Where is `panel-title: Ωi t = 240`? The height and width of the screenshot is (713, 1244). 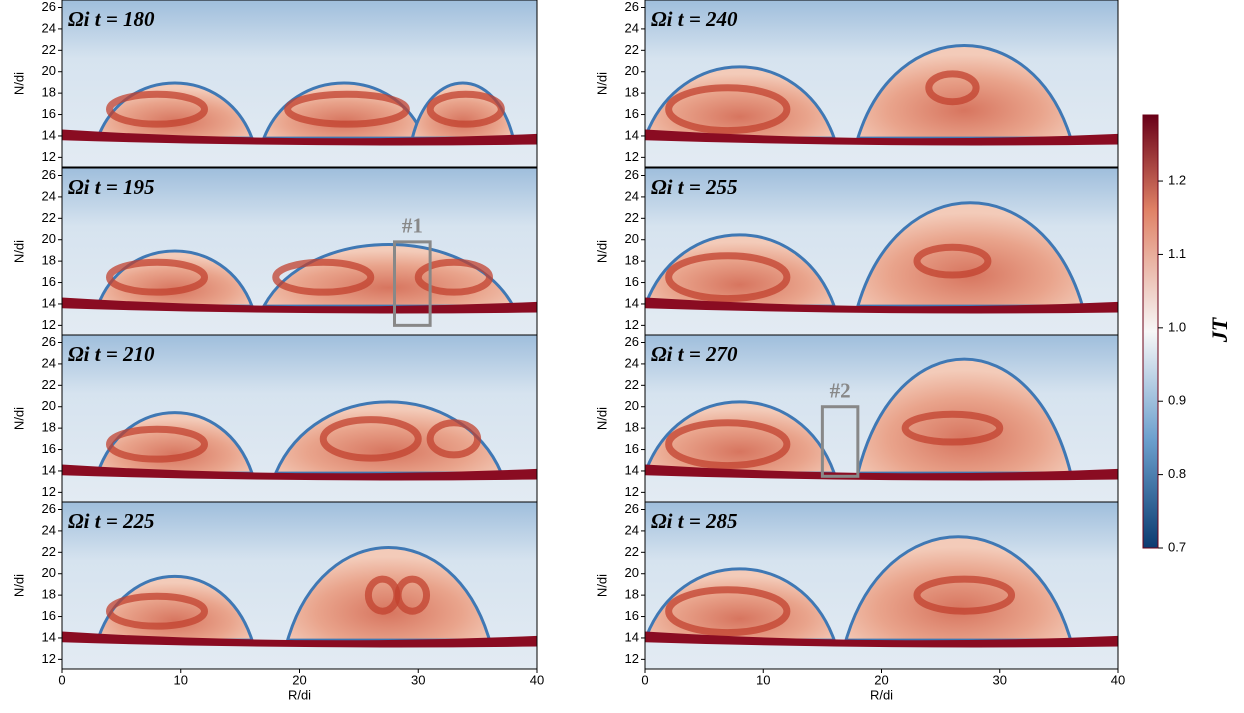 panel-title: Ωi t = 240 is located at coordinates (694, 19).